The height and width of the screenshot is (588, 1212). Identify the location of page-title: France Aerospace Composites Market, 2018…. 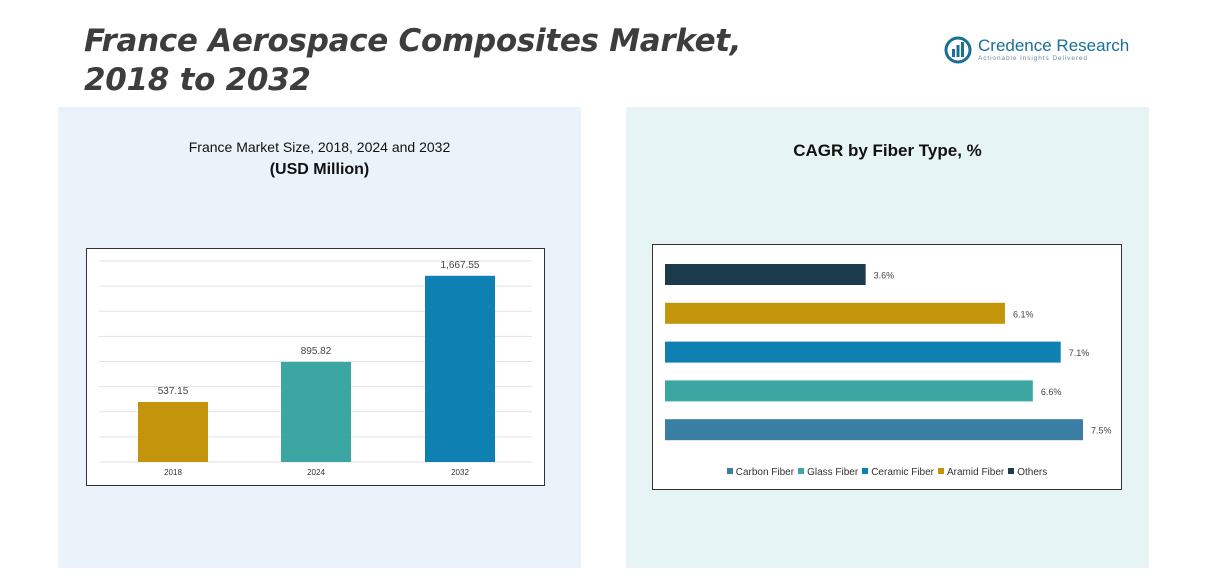
(413, 61).